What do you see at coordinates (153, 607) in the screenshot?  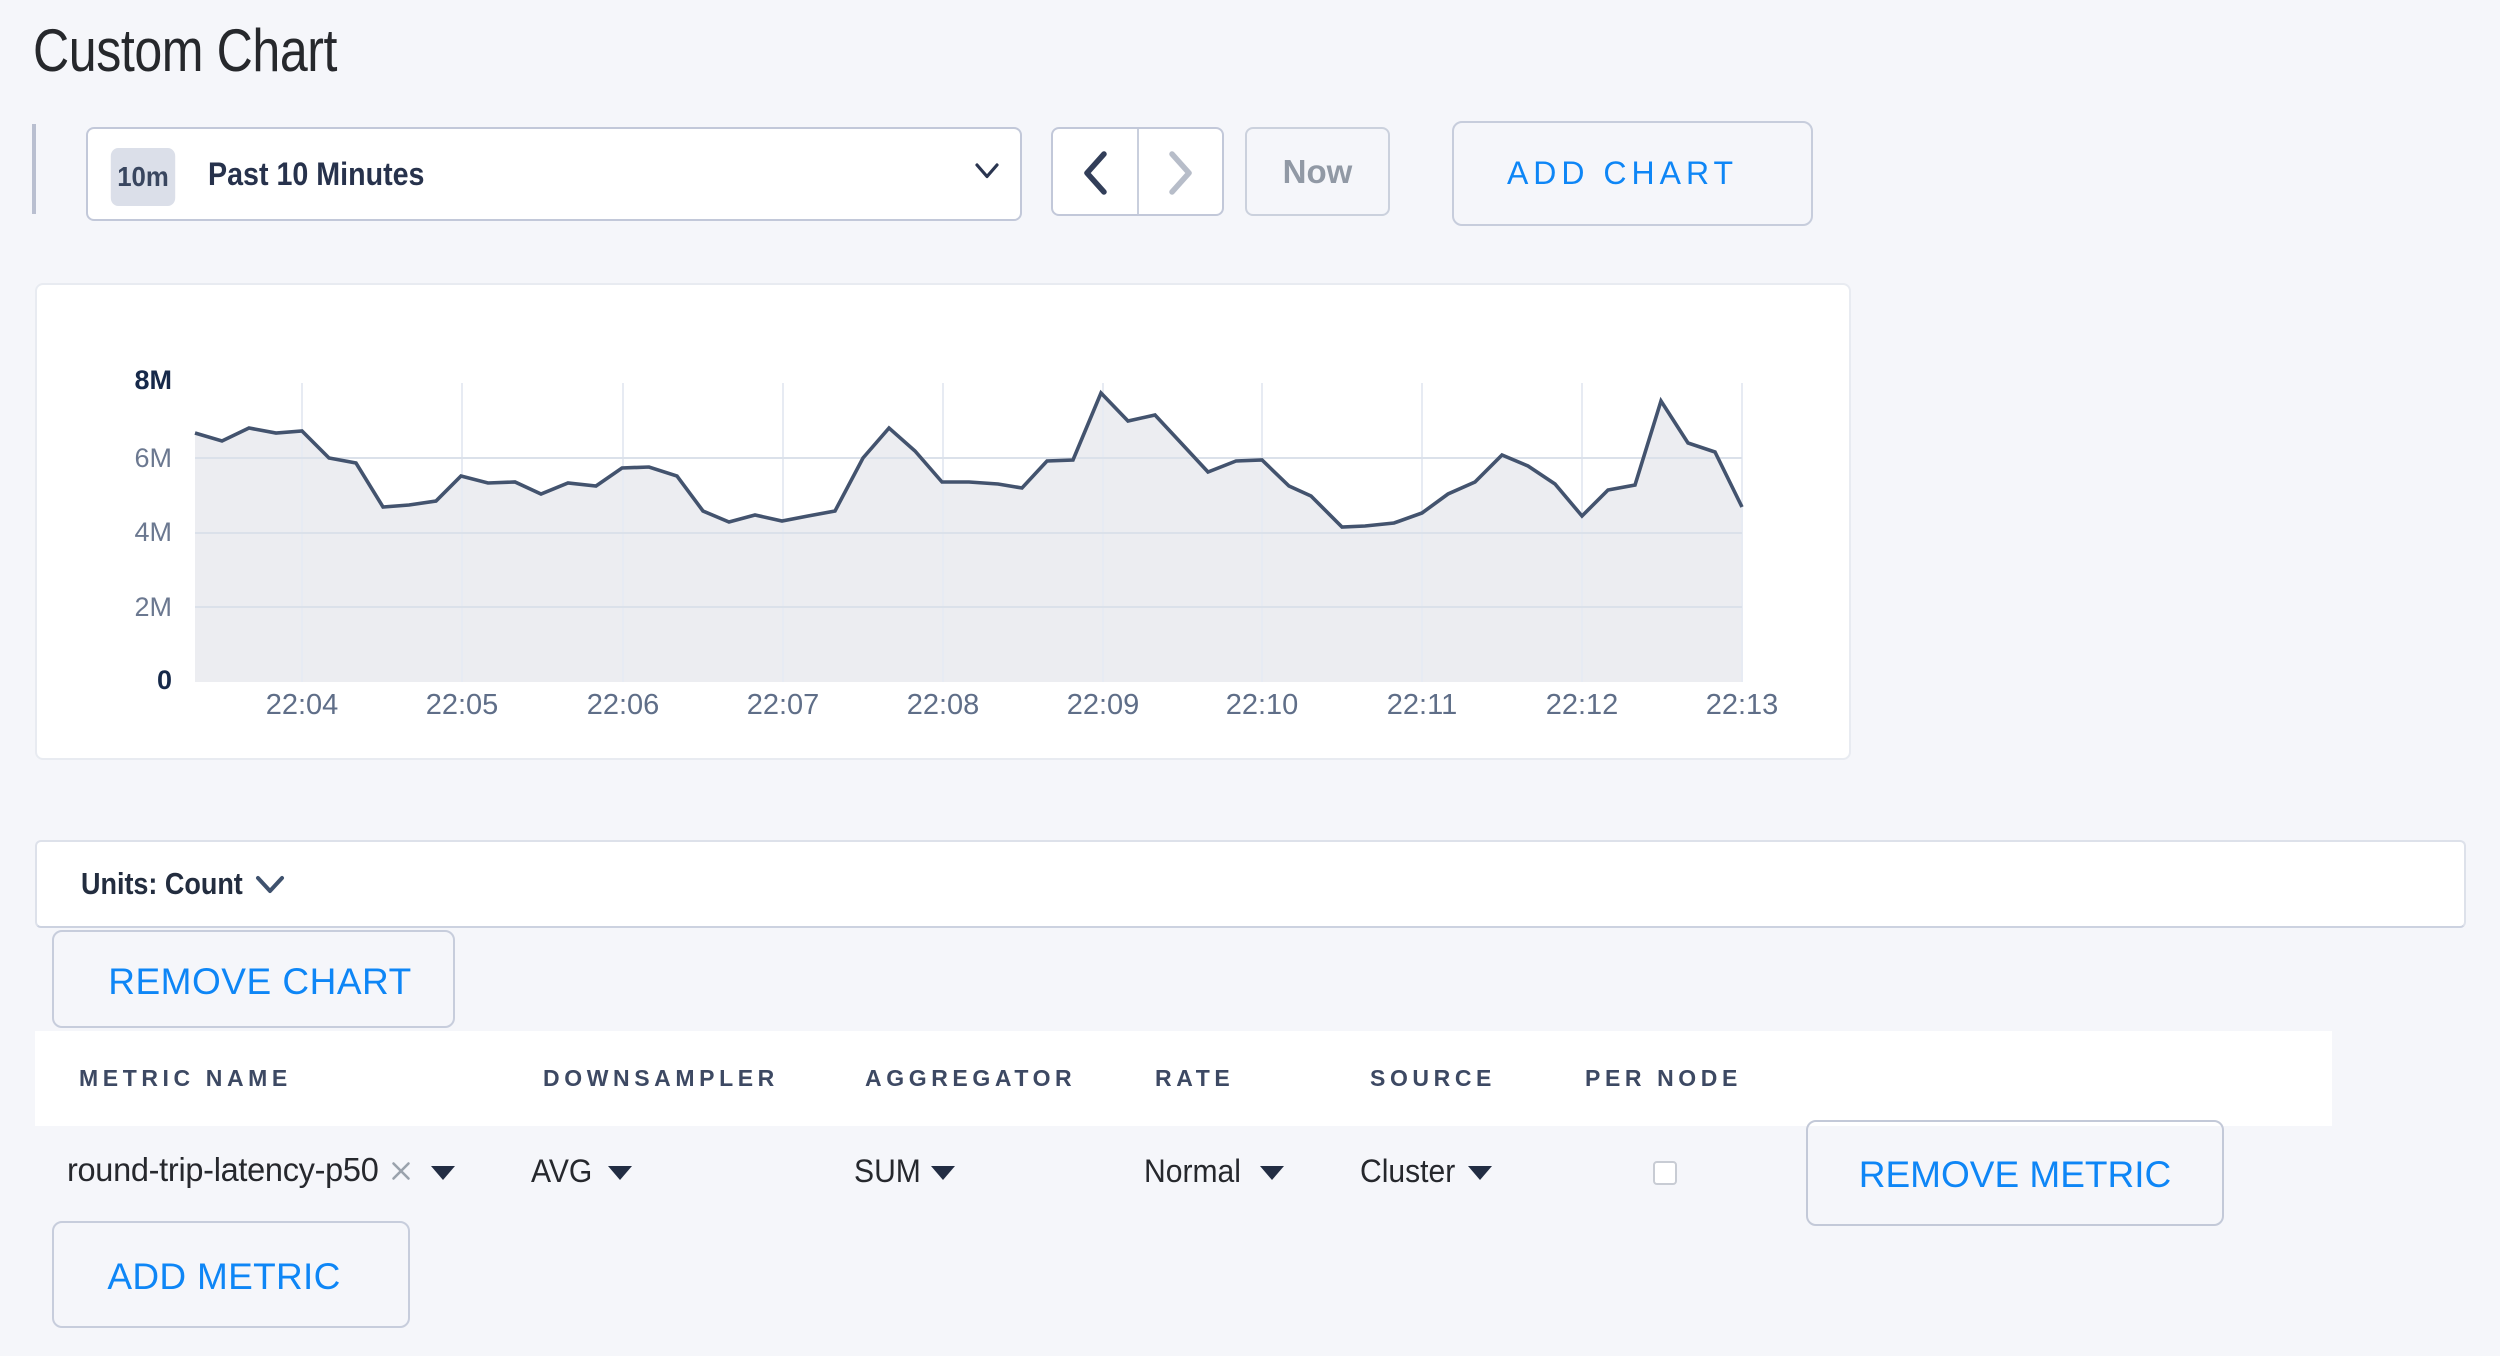 I see `svg-text: 2M` at bounding box center [153, 607].